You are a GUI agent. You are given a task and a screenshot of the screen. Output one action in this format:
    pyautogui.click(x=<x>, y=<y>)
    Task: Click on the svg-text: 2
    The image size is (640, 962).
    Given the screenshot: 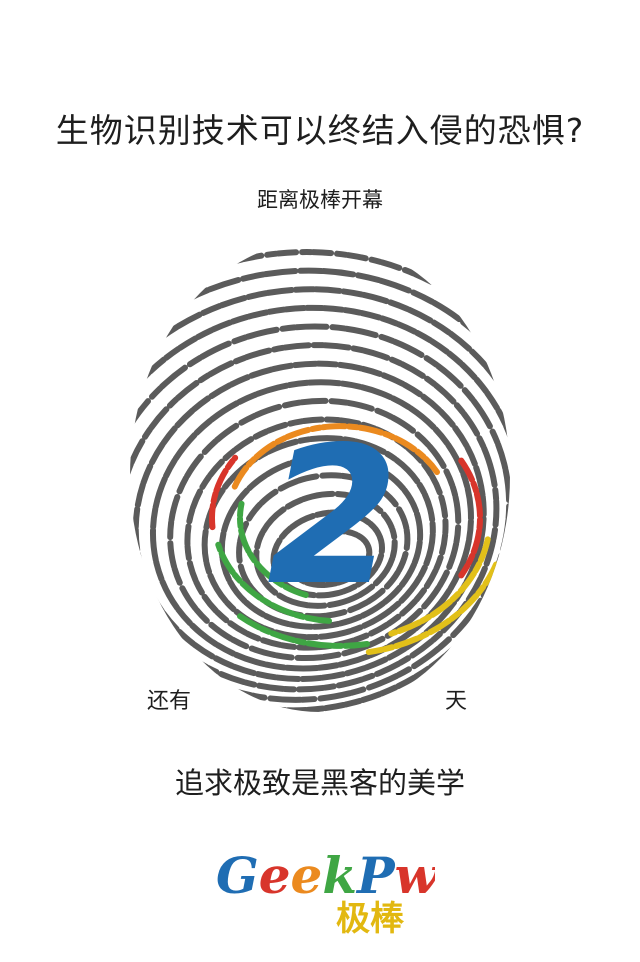 What is the action you would take?
    pyautogui.click(x=333, y=516)
    